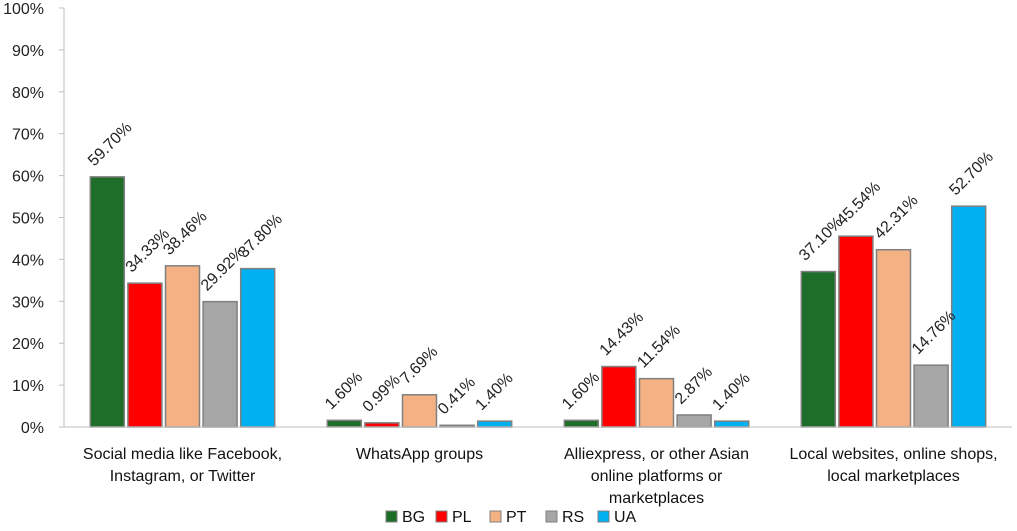  What do you see at coordinates (495, 516) in the screenshot?
I see `legend-swatch-pt` at bounding box center [495, 516].